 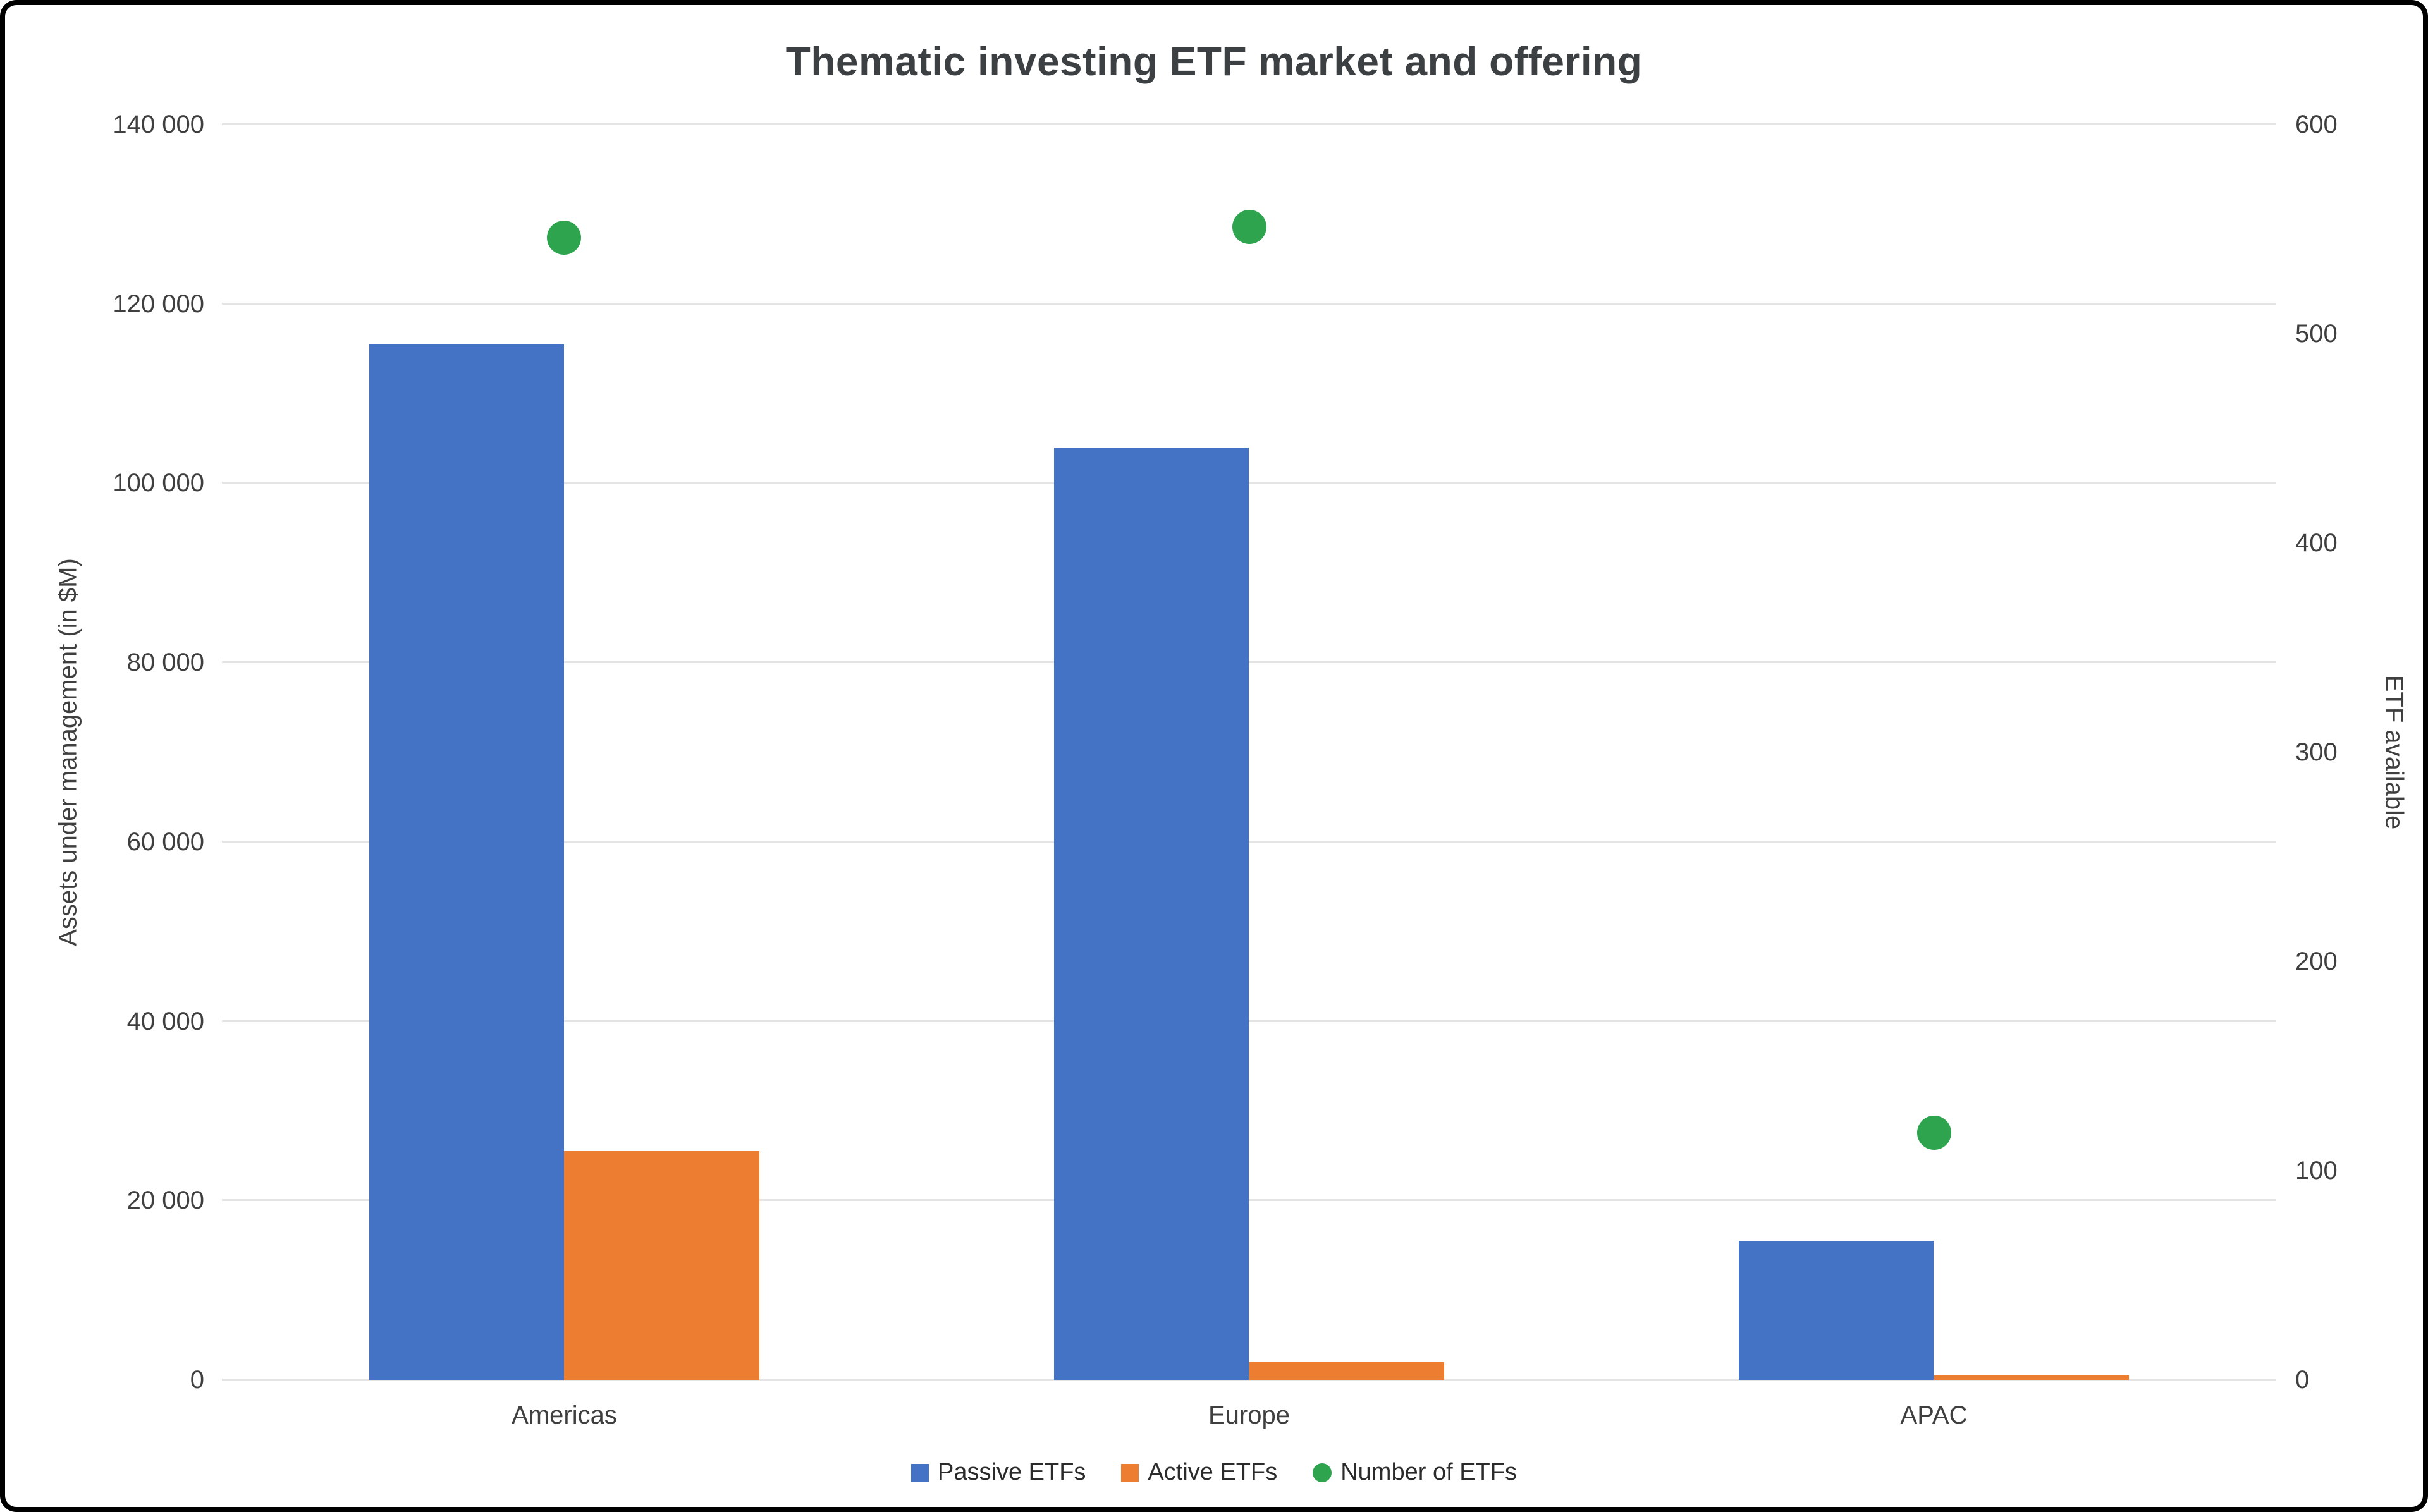 I want to click on left-axis-tick-label: 80 000, so click(x=165, y=663).